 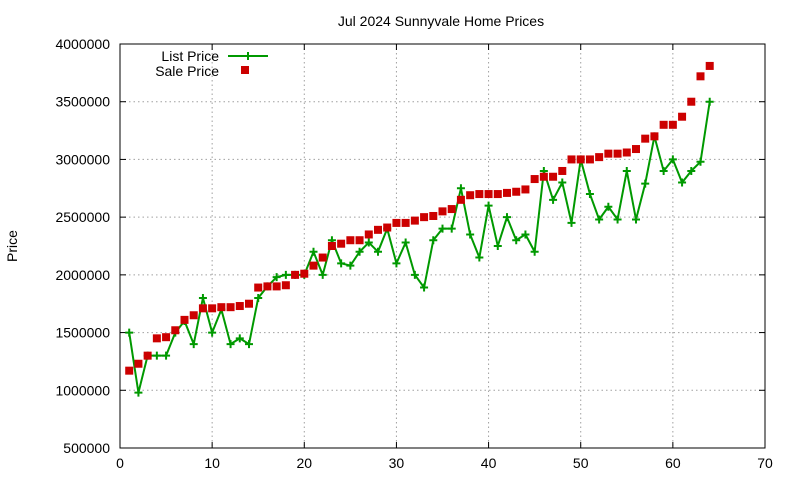 What do you see at coordinates (120, 463) in the screenshot?
I see `x-tick-label: 0` at bounding box center [120, 463].